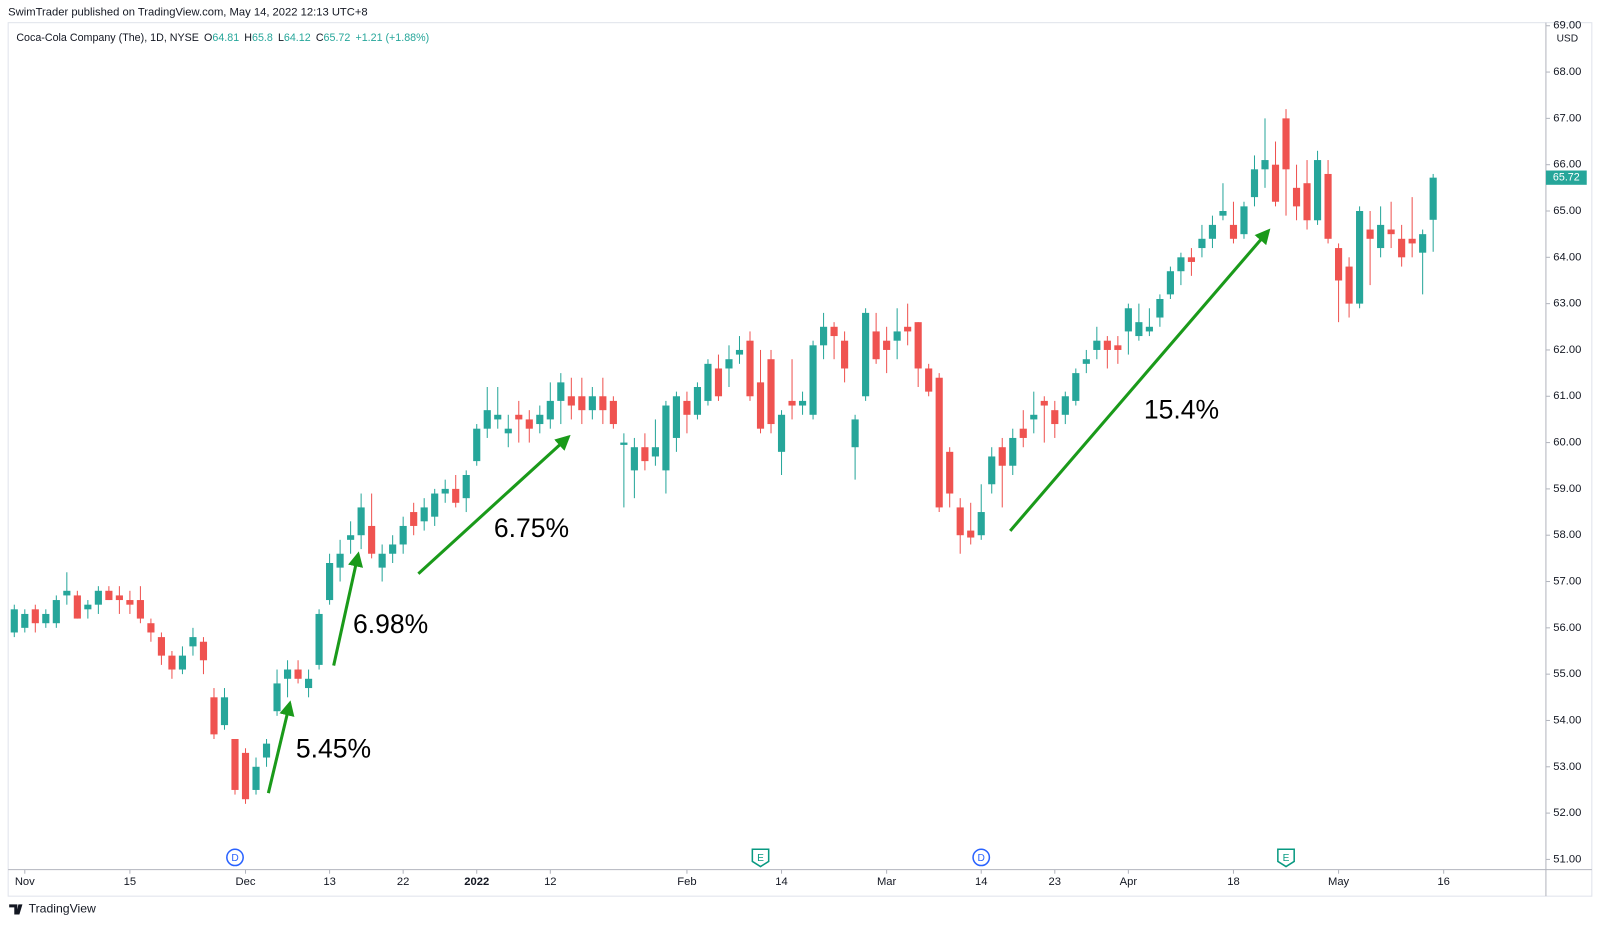 The height and width of the screenshot is (927, 1600). I want to click on annotation-text: 5.45%, so click(333, 748).